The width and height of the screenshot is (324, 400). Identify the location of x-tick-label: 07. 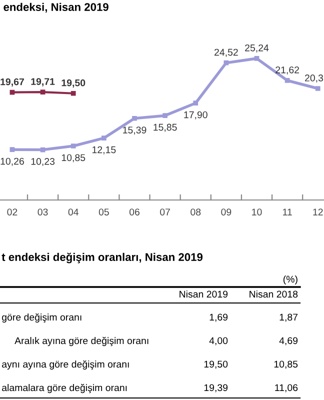
(165, 212).